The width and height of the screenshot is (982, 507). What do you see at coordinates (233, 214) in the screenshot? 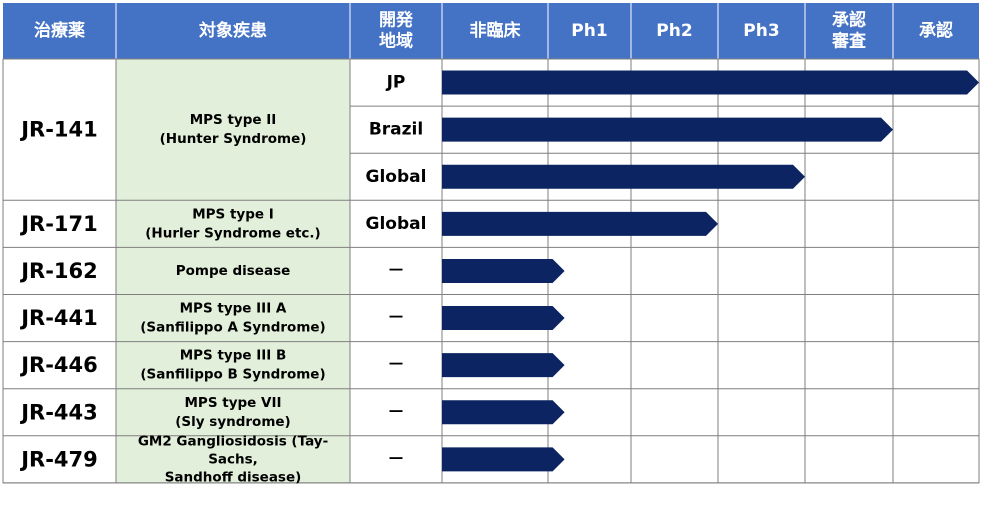
I see `disease-label: MPS type I` at bounding box center [233, 214].